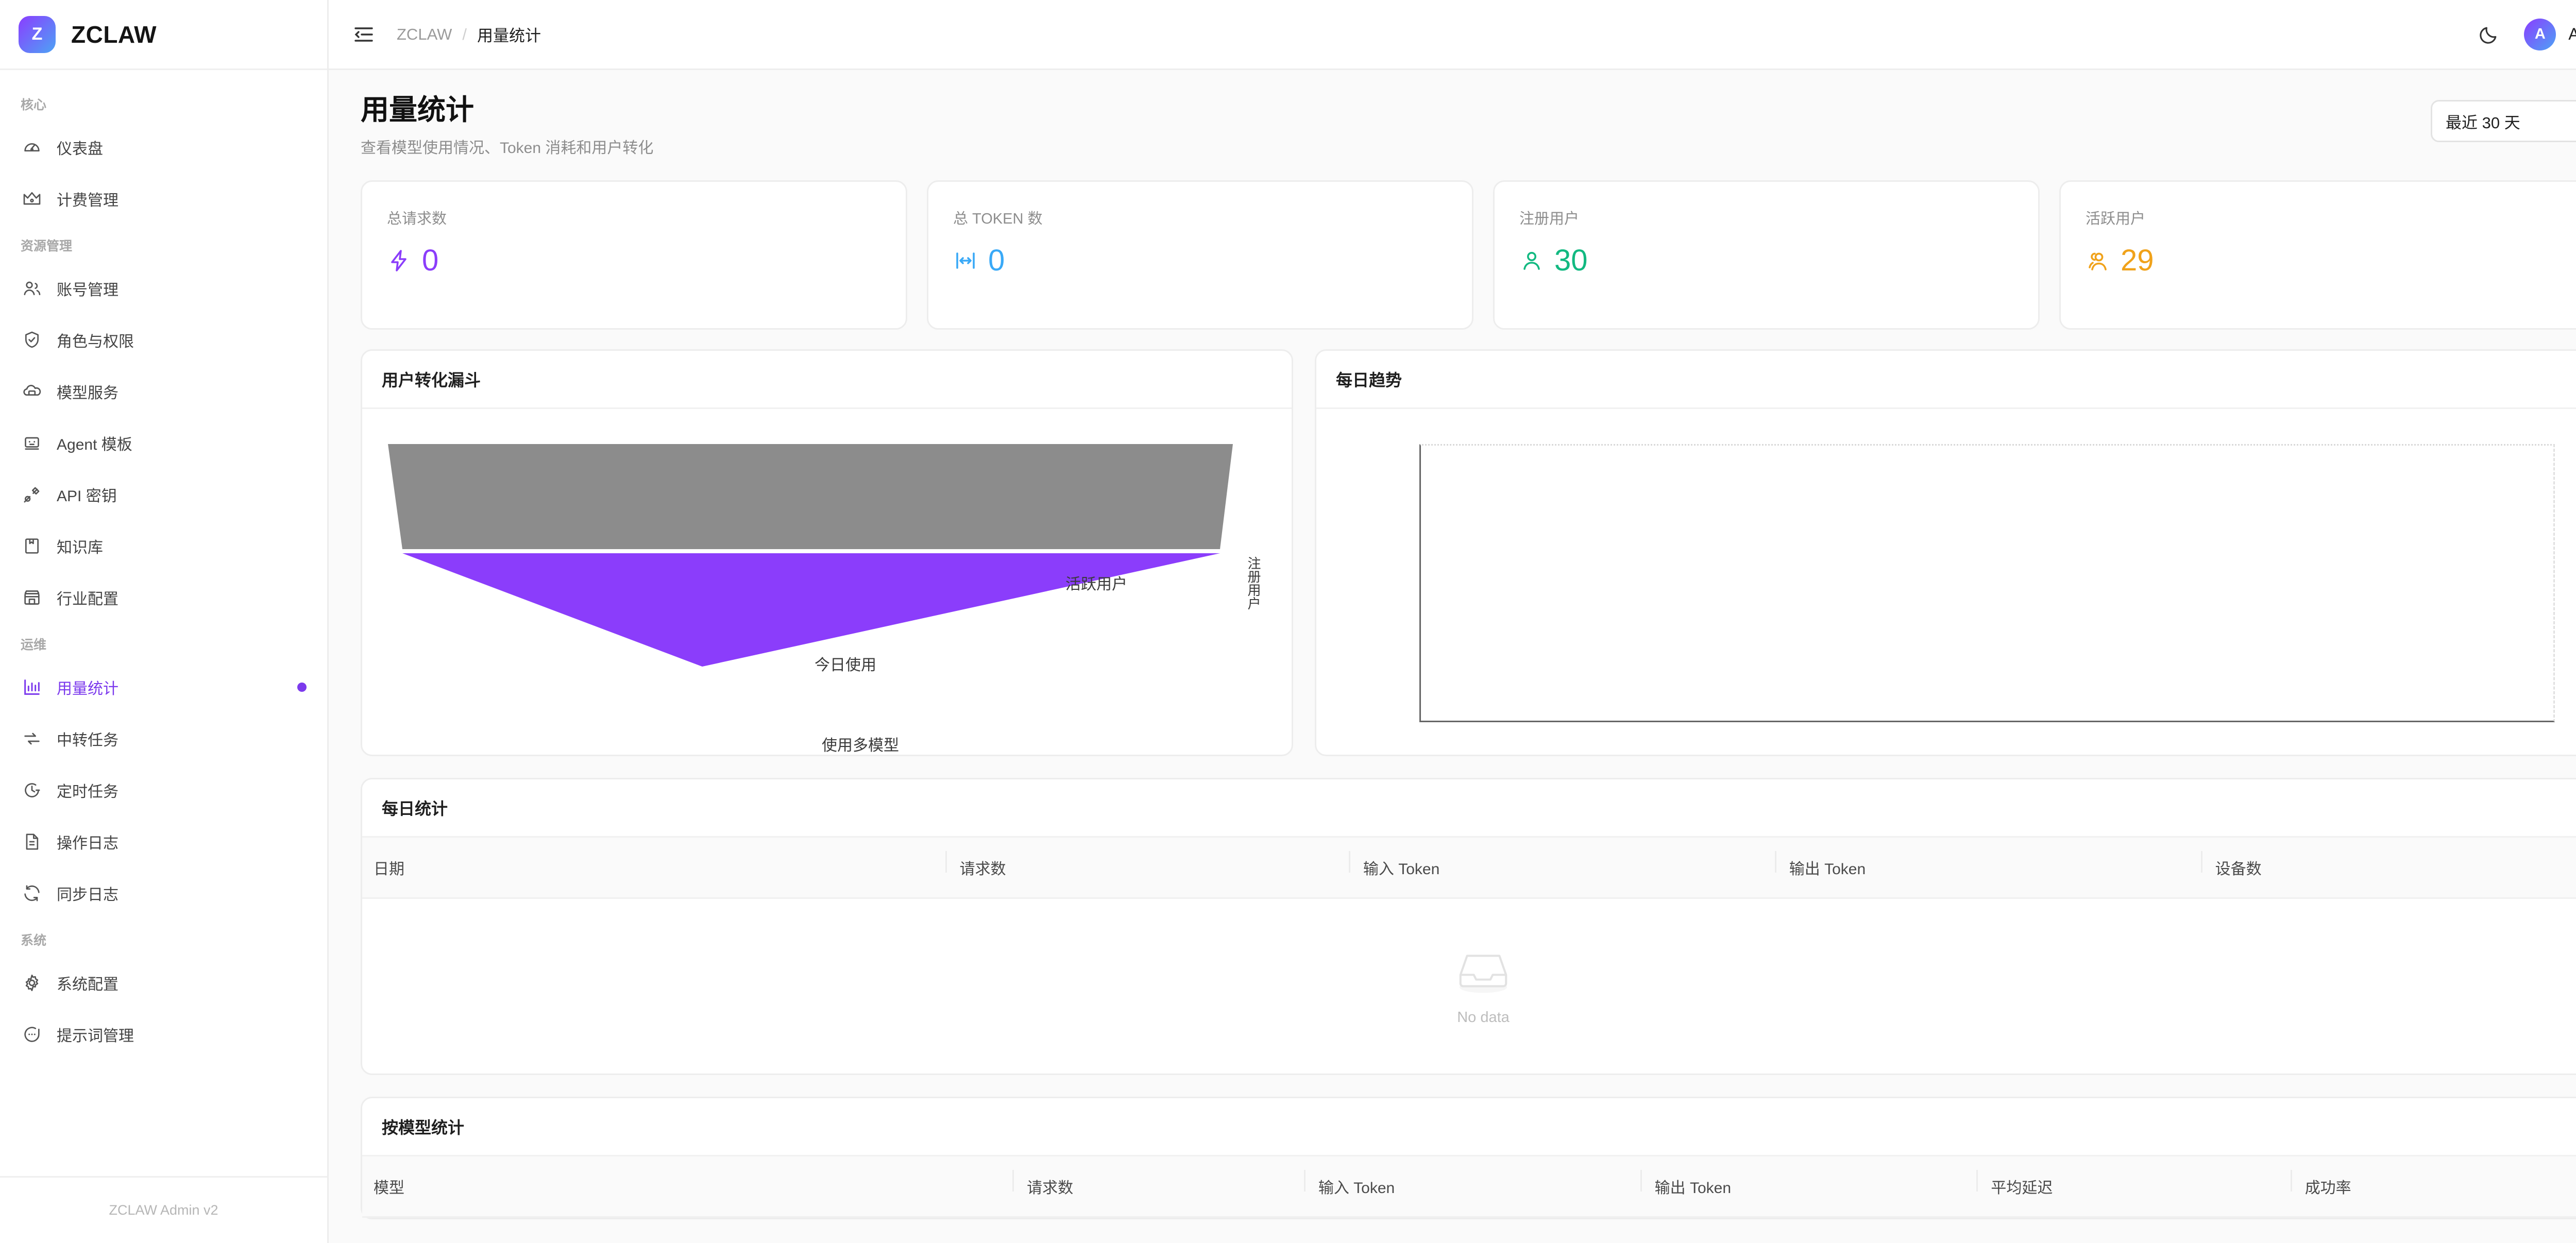 The height and width of the screenshot is (1243, 2576). I want to click on sidebar-item-prompt-management: 提示词管理, so click(163, 1034).